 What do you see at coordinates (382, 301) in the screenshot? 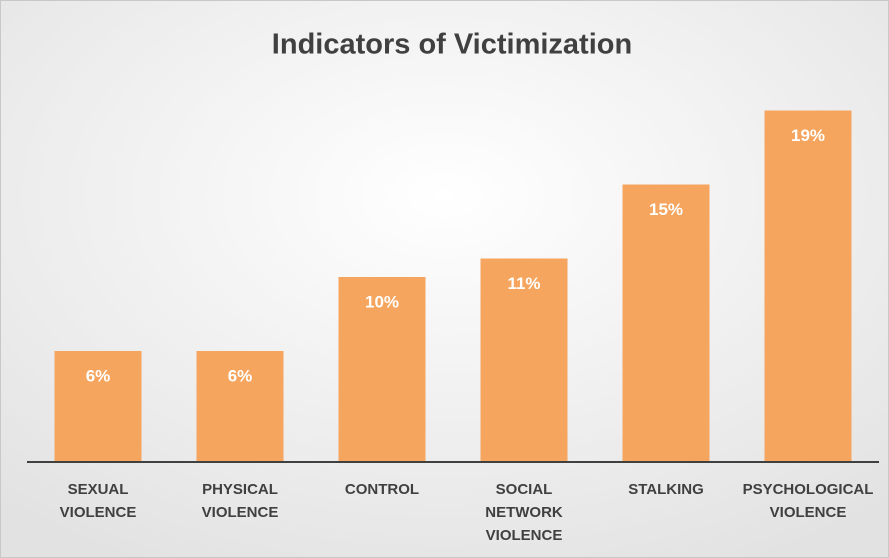
I see `data-label: 10%` at bounding box center [382, 301].